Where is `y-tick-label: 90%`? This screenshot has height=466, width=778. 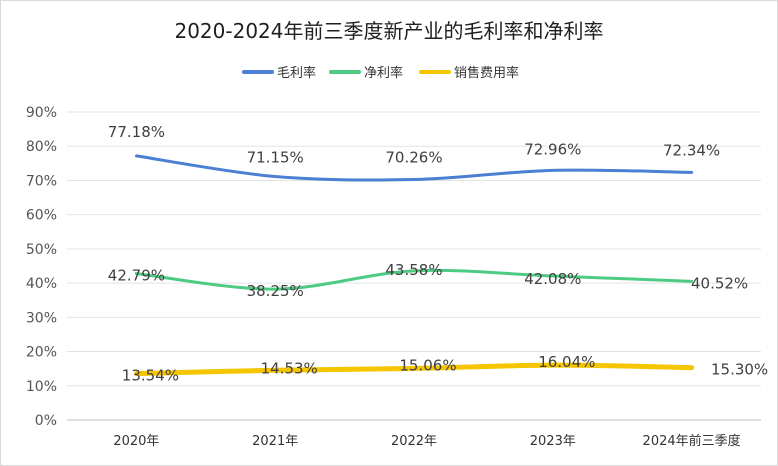
y-tick-label: 90% is located at coordinates (41, 113).